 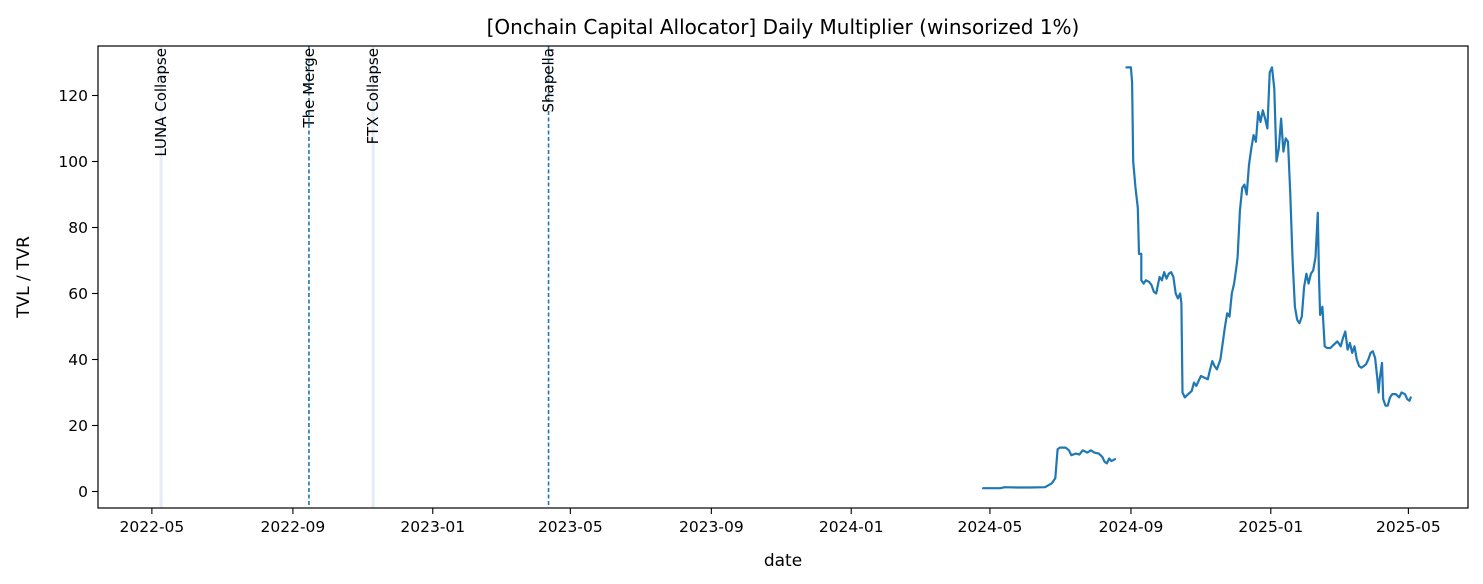 I want to click on event-label-shapella: Shapella, so click(x=549, y=80).